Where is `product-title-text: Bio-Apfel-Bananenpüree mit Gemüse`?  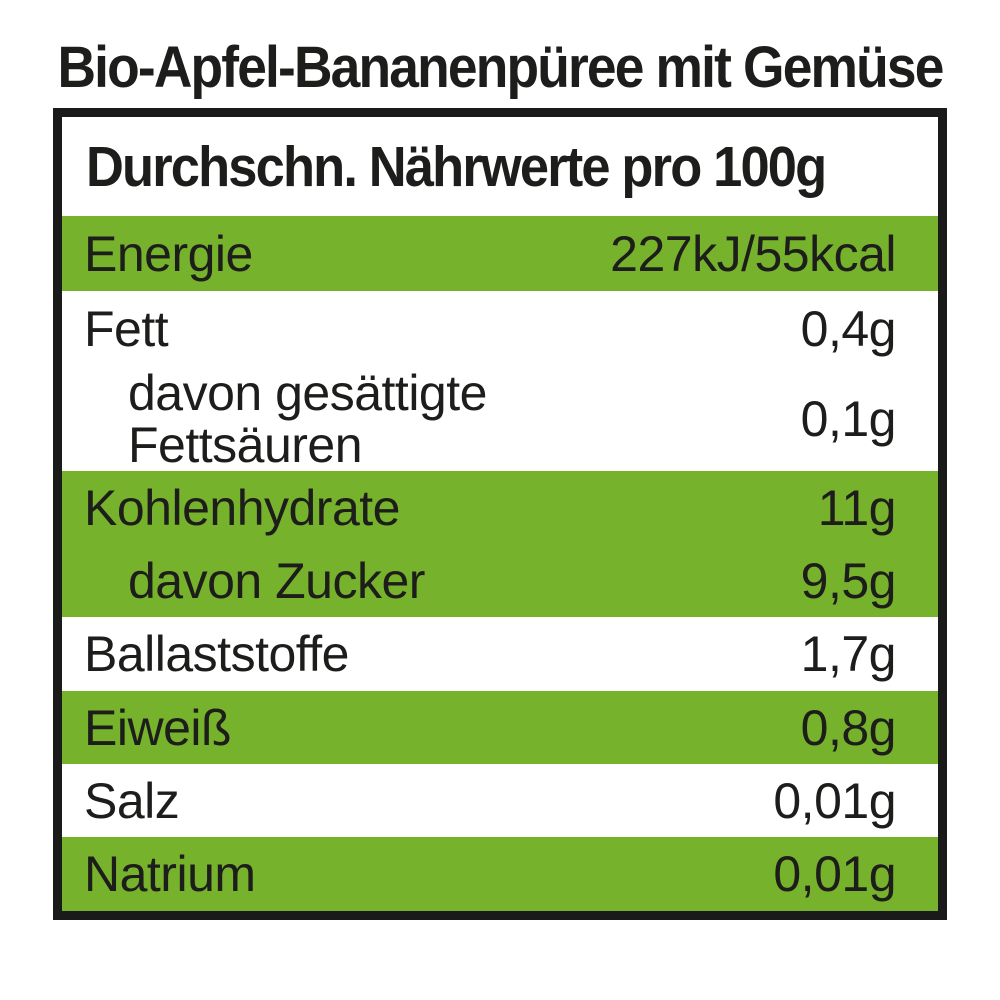 product-title-text: Bio-Apfel-Bananenpüree mit Gemüse is located at coordinates (500, 67).